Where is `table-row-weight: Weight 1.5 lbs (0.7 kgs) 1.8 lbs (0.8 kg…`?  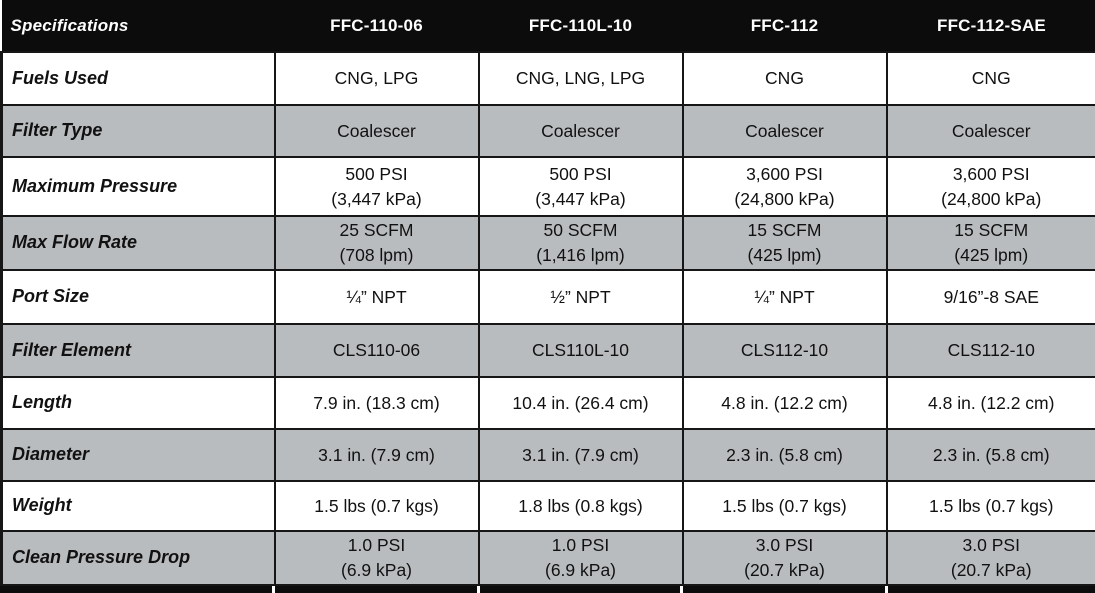
table-row-weight: Weight 1.5 lbs (0.7 kgs) 1.8 lbs (0.8 kg… is located at coordinates (547, 506).